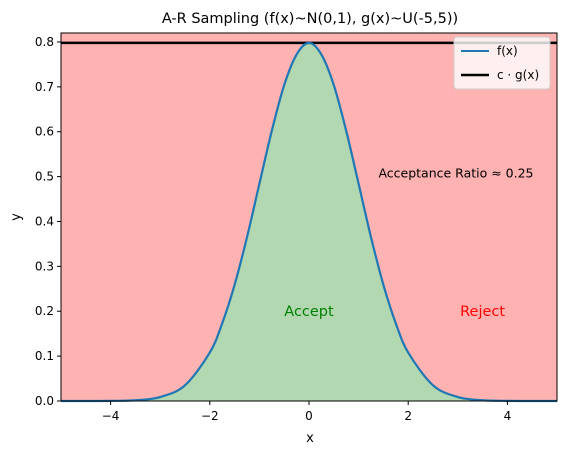 This screenshot has height=455, width=567. I want to click on x-tick-label: 4, so click(508, 416).